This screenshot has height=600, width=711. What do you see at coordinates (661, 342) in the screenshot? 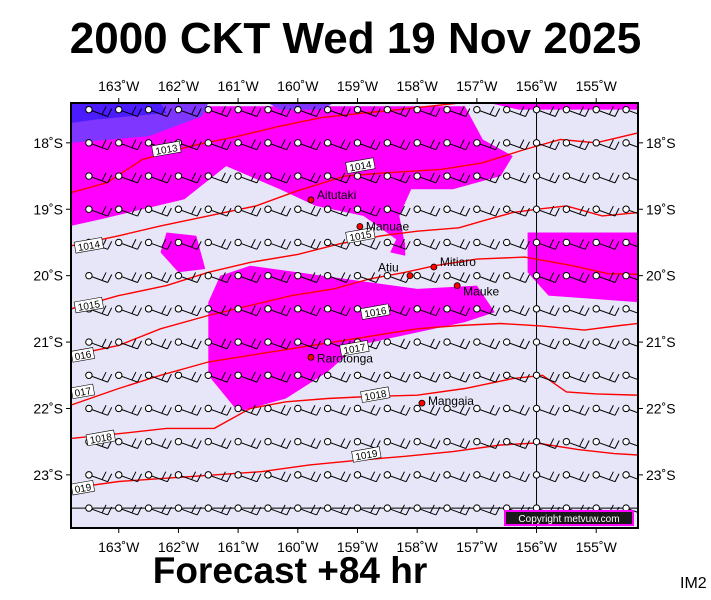
I see `lat-tick-label: 21˚S` at bounding box center [661, 342].